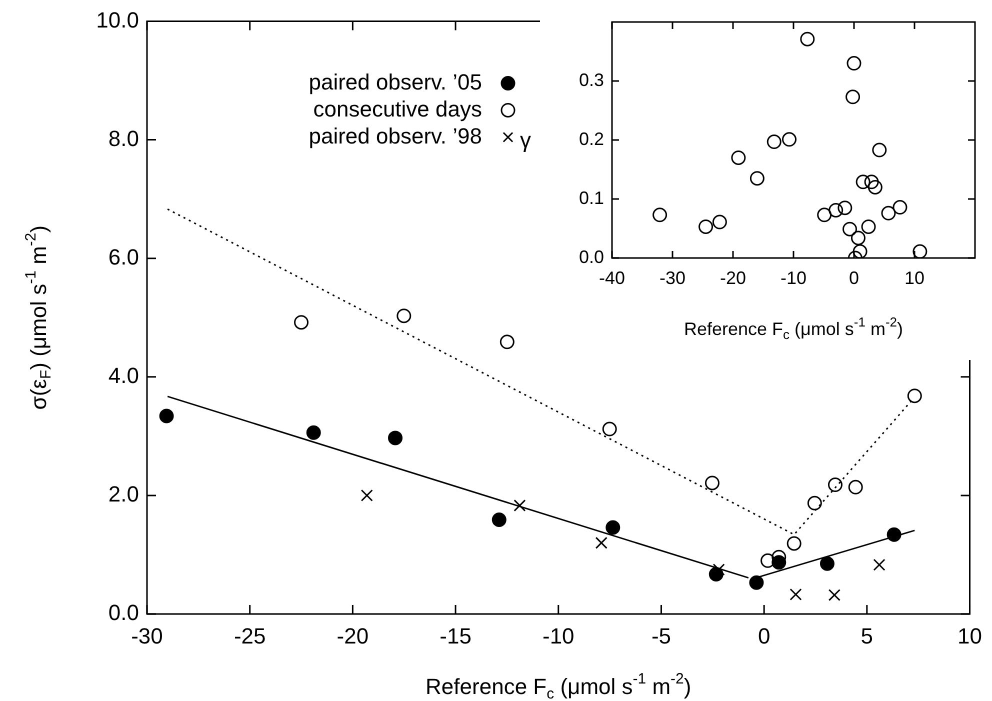 The height and width of the screenshot is (701, 992). What do you see at coordinates (867, 635) in the screenshot?
I see `x-tick-label: 5` at bounding box center [867, 635].